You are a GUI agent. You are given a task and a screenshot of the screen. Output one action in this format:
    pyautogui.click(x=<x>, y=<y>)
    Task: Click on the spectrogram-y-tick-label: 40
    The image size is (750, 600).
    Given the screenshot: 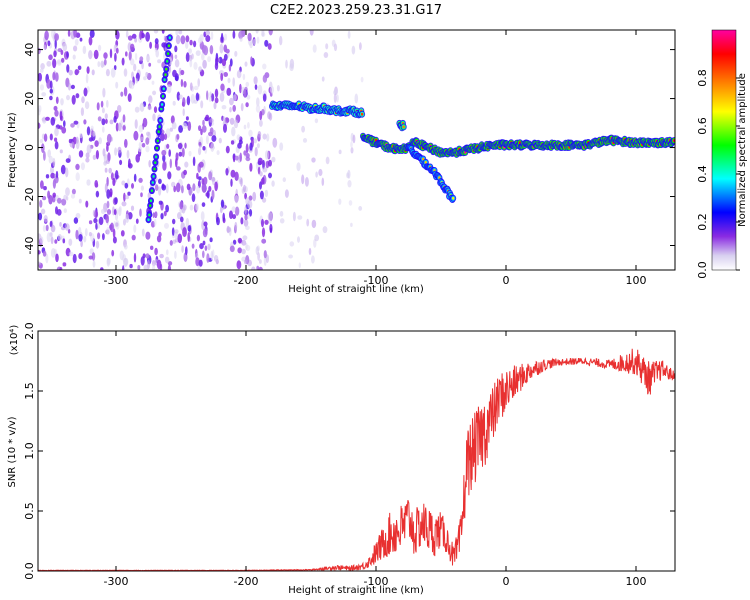 What is the action you would take?
    pyautogui.click(x=29, y=50)
    